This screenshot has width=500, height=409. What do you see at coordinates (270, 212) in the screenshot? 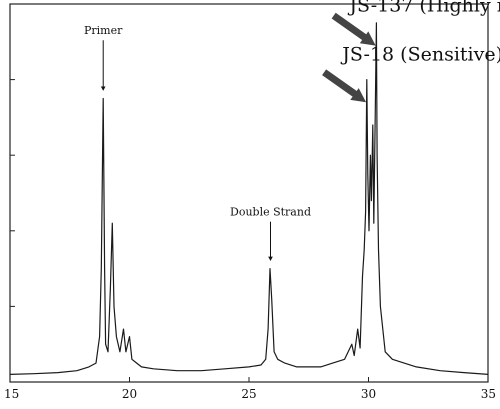
I see `annotation-label-3: Double Strand` at bounding box center [270, 212].